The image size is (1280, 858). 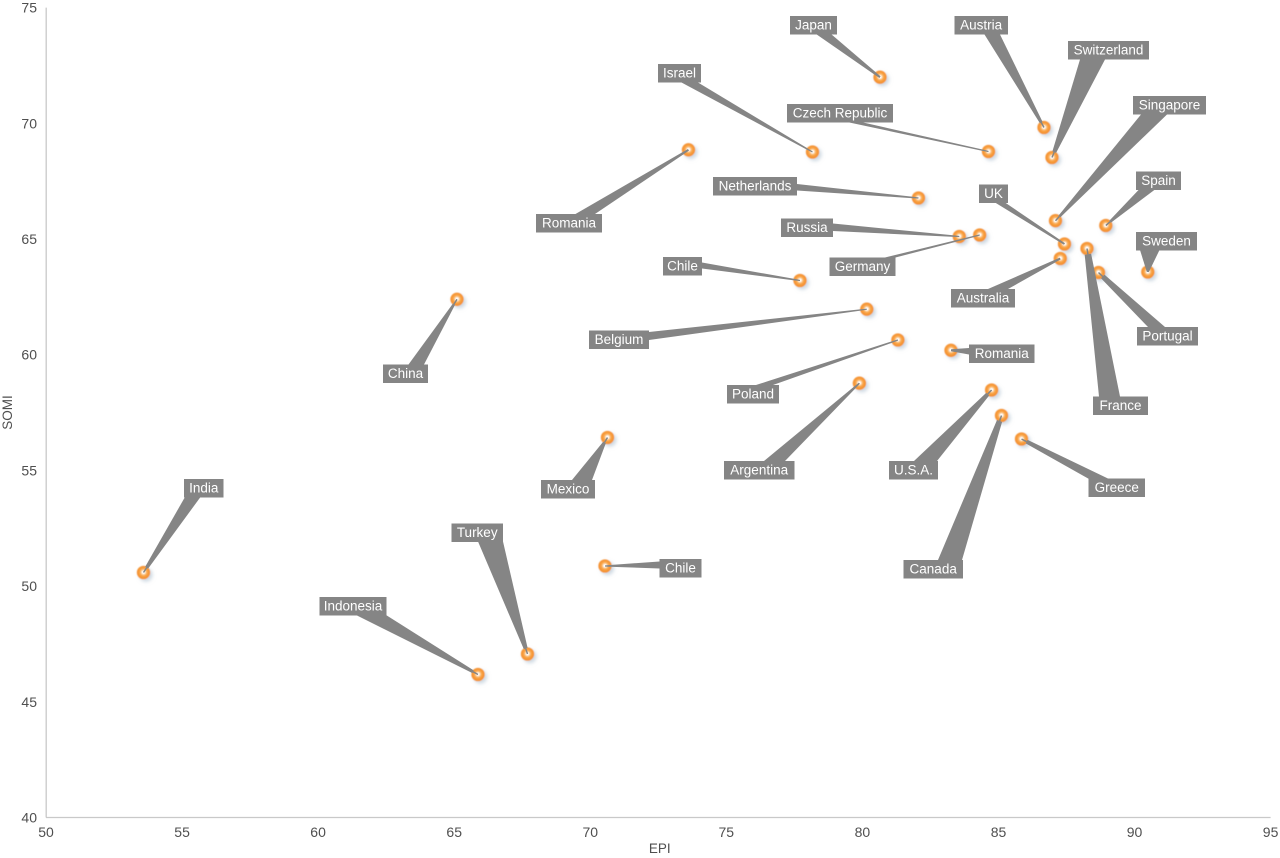 What do you see at coordinates (840, 113) in the screenshot?
I see `svg-text: Czech Republic` at bounding box center [840, 113].